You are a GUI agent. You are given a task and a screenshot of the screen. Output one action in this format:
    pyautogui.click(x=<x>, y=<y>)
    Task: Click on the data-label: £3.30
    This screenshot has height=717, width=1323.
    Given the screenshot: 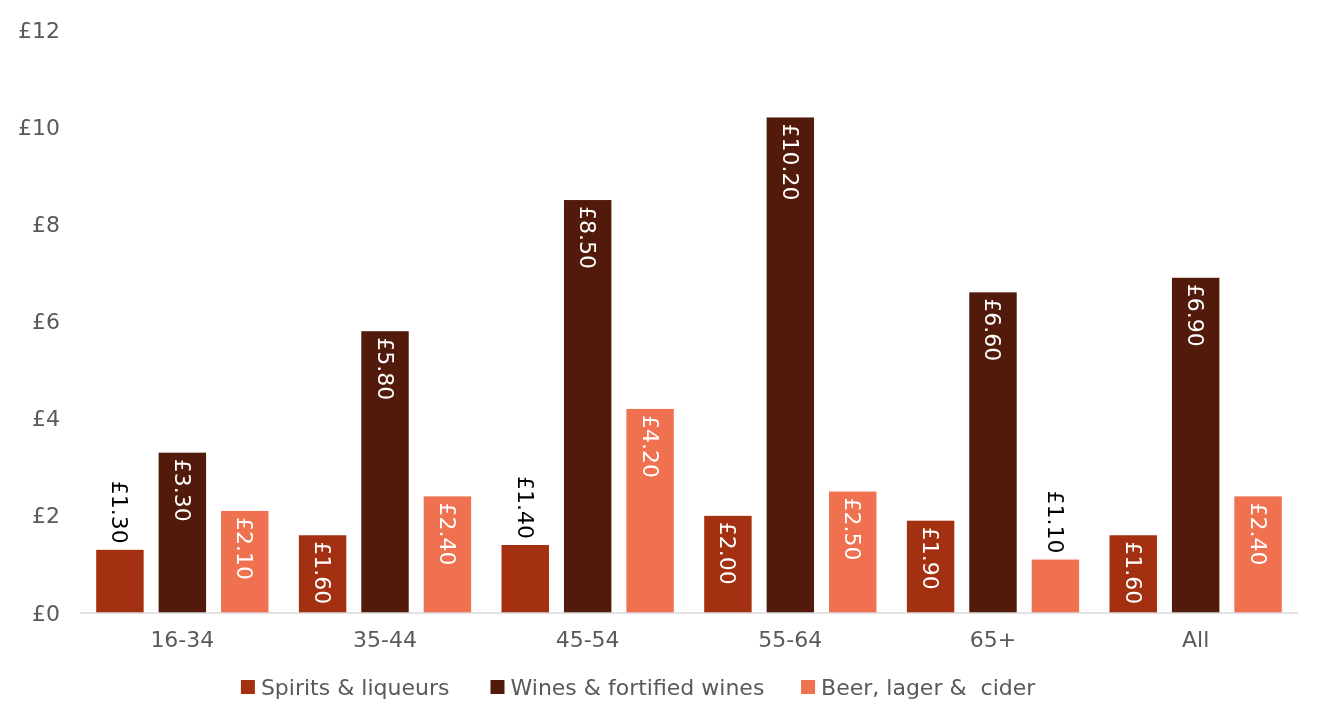 What is the action you would take?
    pyautogui.click(x=182, y=490)
    